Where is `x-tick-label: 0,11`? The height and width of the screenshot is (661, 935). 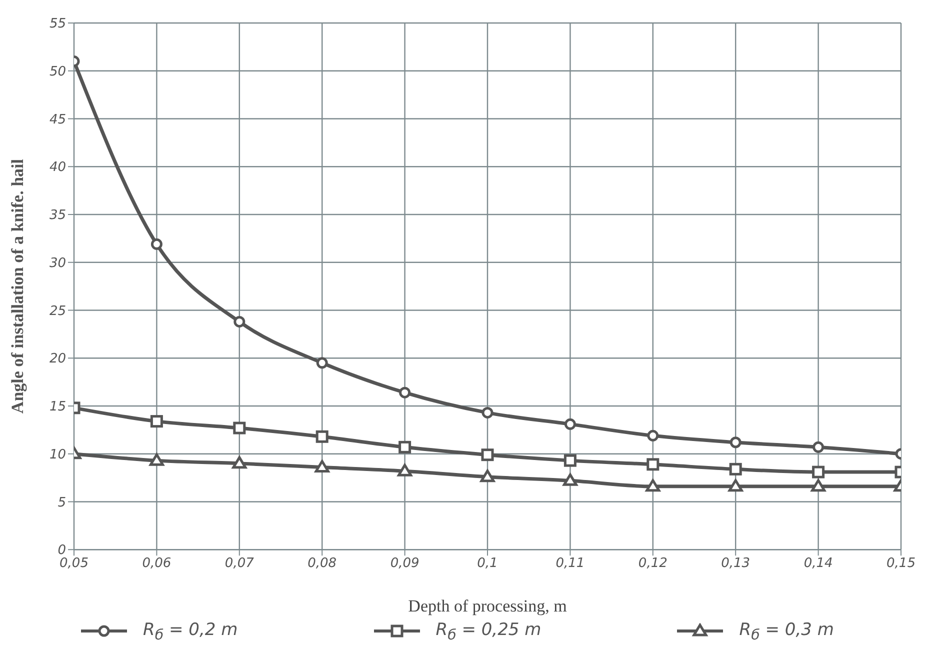
x-tick-label: 0,11 is located at coordinates (570, 563).